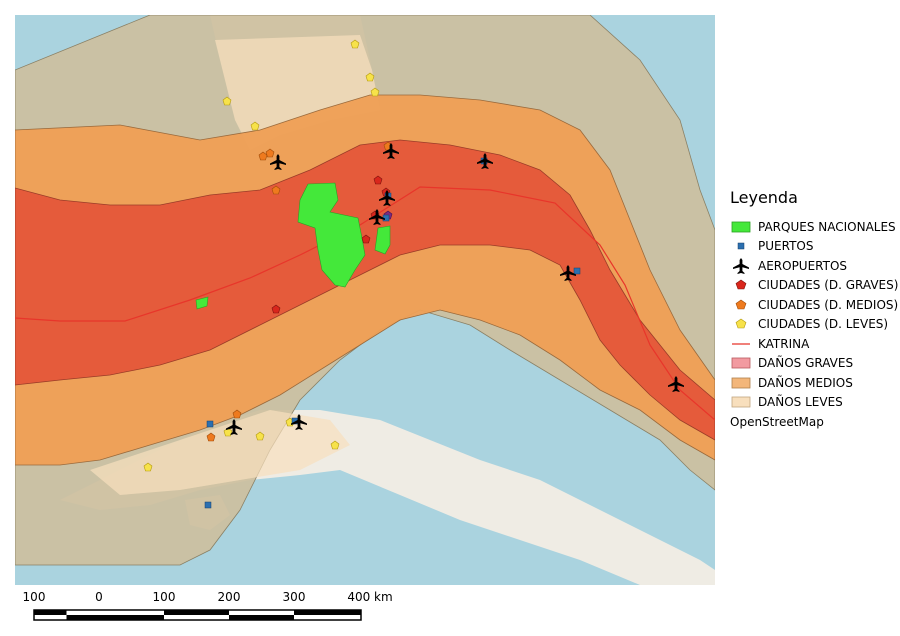  Describe the element at coordinates (382, 240) in the screenshot. I see `national-park-biscayne` at that location.